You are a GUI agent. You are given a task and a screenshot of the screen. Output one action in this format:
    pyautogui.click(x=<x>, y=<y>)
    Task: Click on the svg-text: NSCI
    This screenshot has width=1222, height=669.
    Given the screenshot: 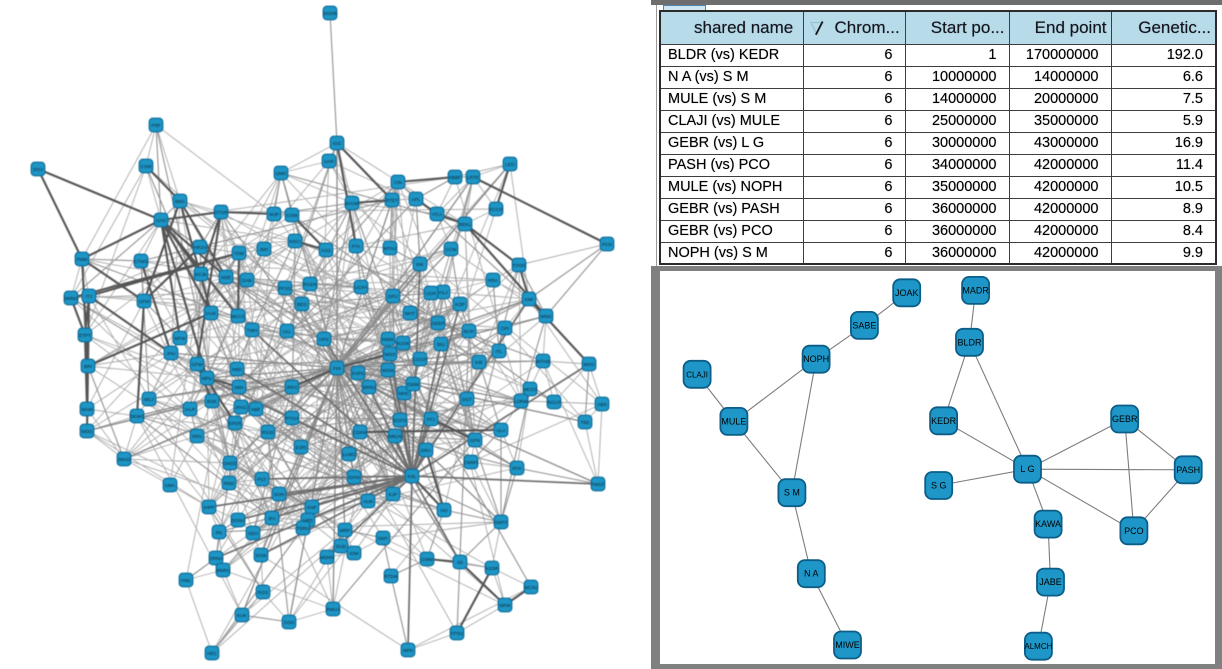 What is the action you would take?
    pyautogui.click(x=295, y=241)
    